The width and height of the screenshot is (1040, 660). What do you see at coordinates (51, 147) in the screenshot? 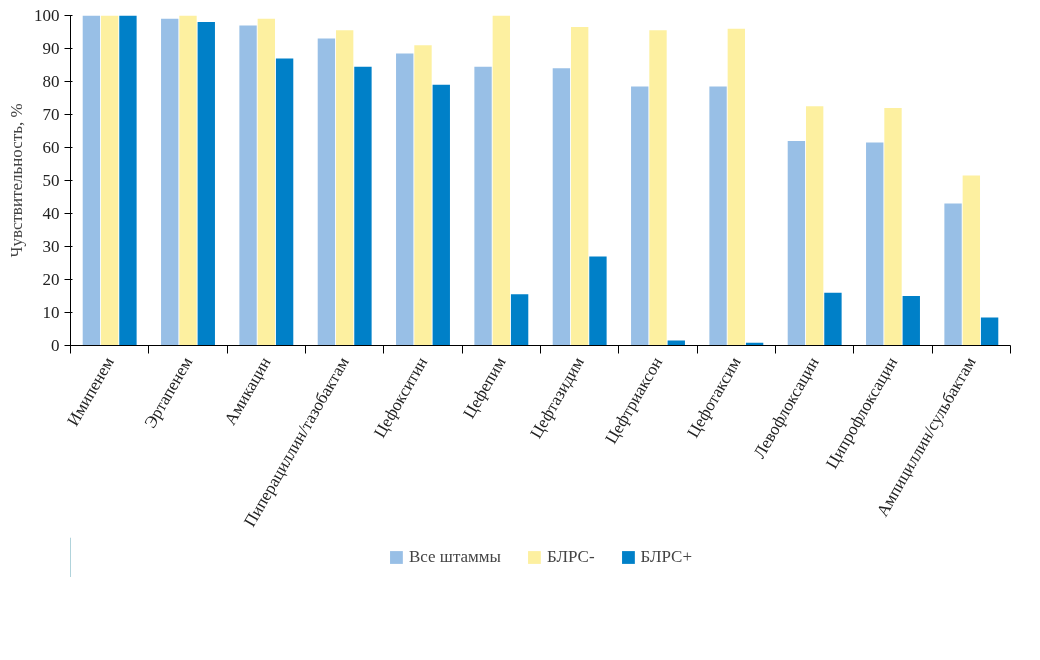
I see `y-tick-label: 60` at bounding box center [51, 147].